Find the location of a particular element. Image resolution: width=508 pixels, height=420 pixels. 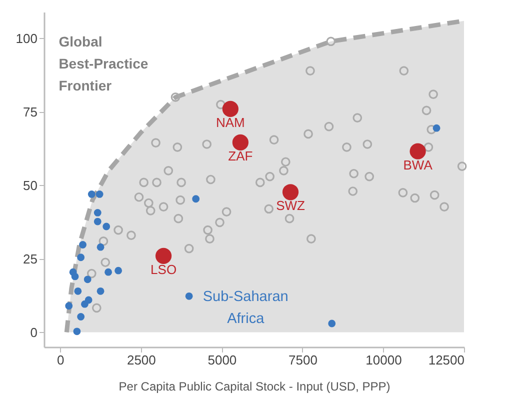

y-tick-label: 0 is located at coordinates (34, 332).